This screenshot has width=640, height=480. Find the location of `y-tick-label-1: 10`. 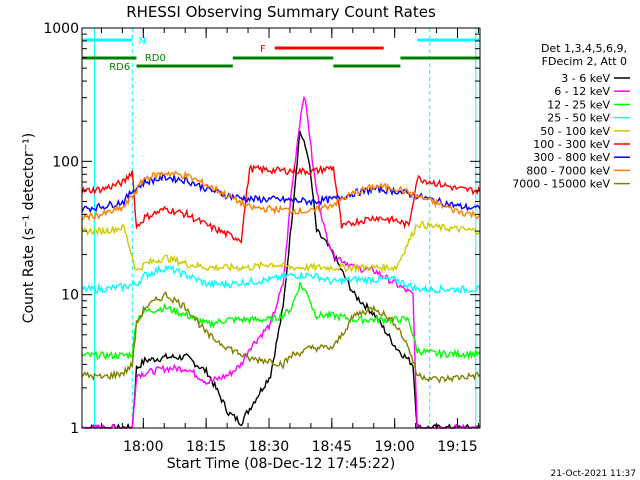

y-tick-label-1: 10 is located at coordinates (70, 296).